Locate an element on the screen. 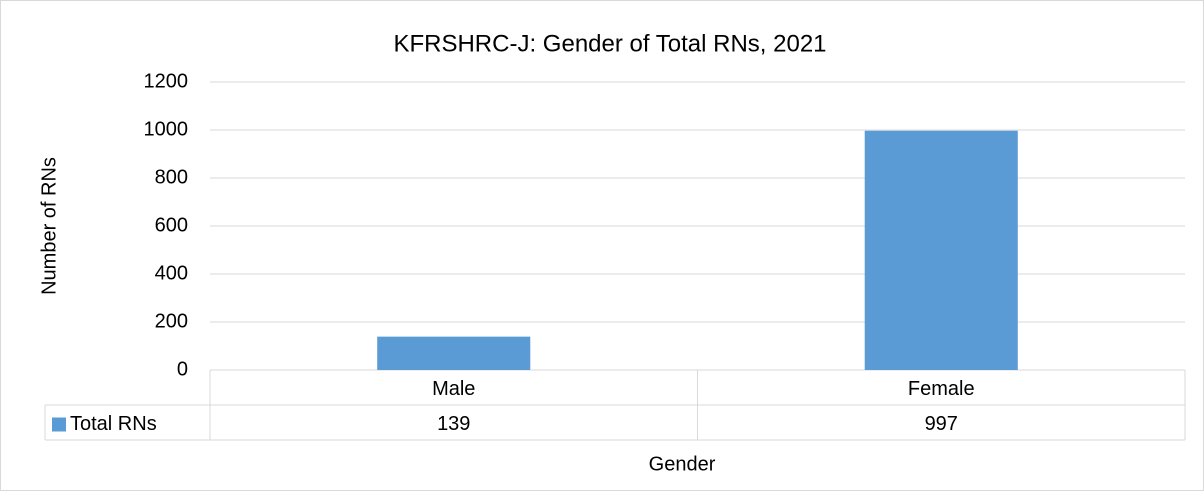 The height and width of the screenshot is (491, 1204). table-value: 139 is located at coordinates (453, 424).